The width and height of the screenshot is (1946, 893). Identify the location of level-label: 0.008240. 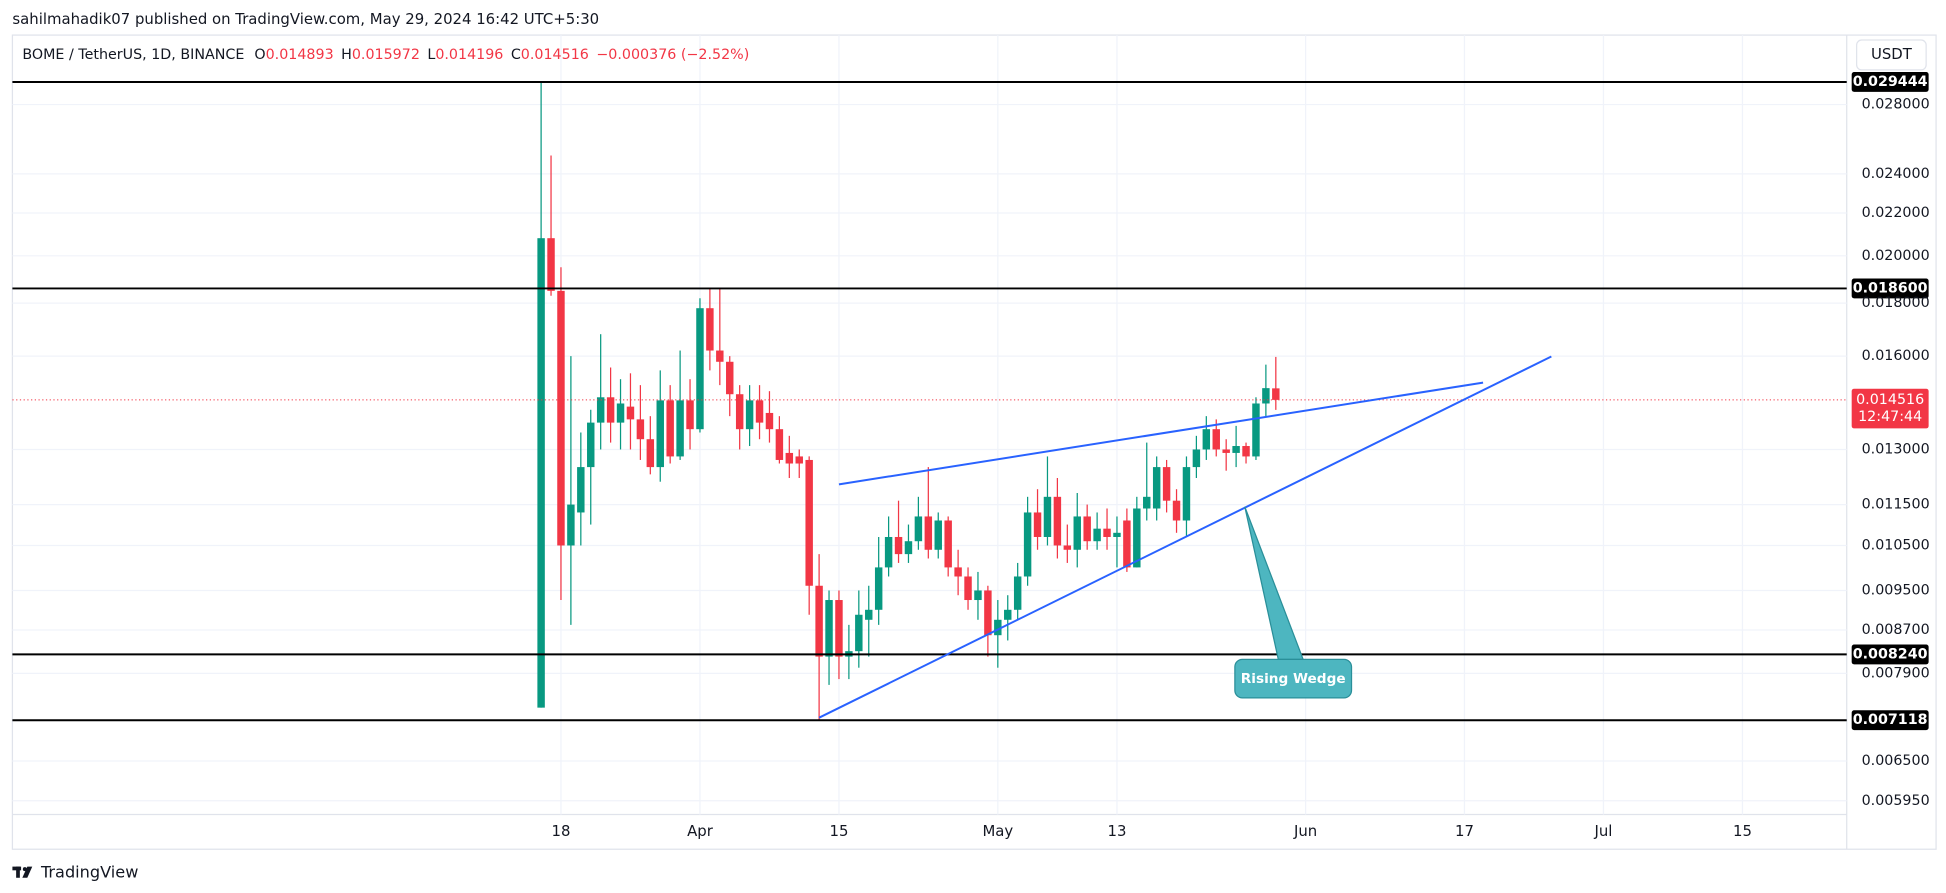
(1890, 654).